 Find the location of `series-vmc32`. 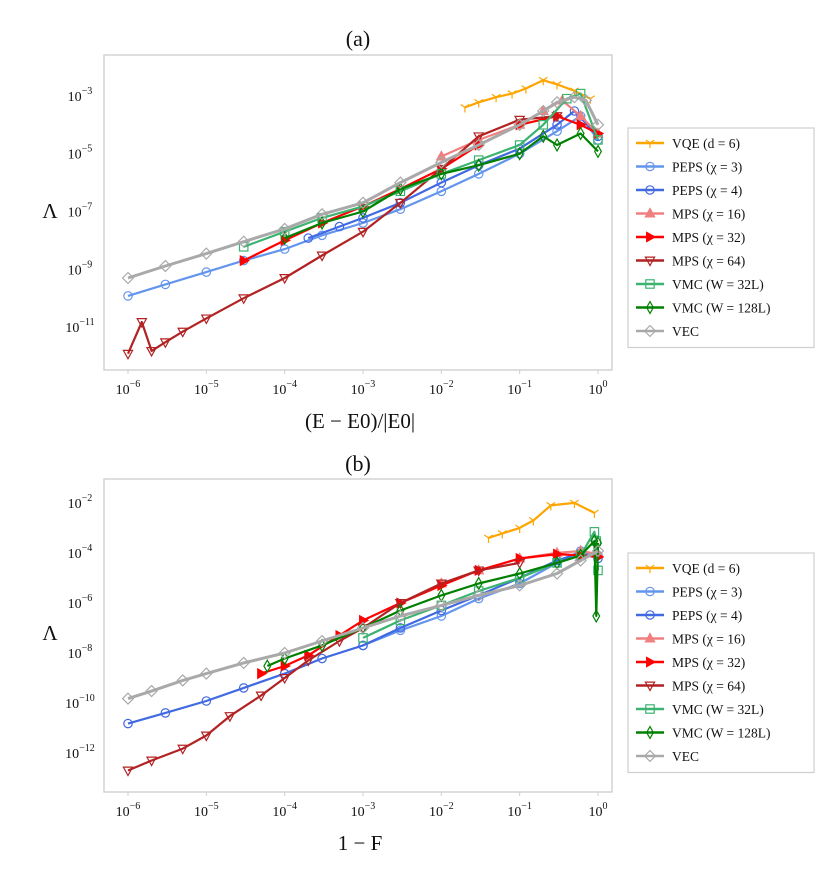

series-vmc32 is located at coordinates (480, 585).